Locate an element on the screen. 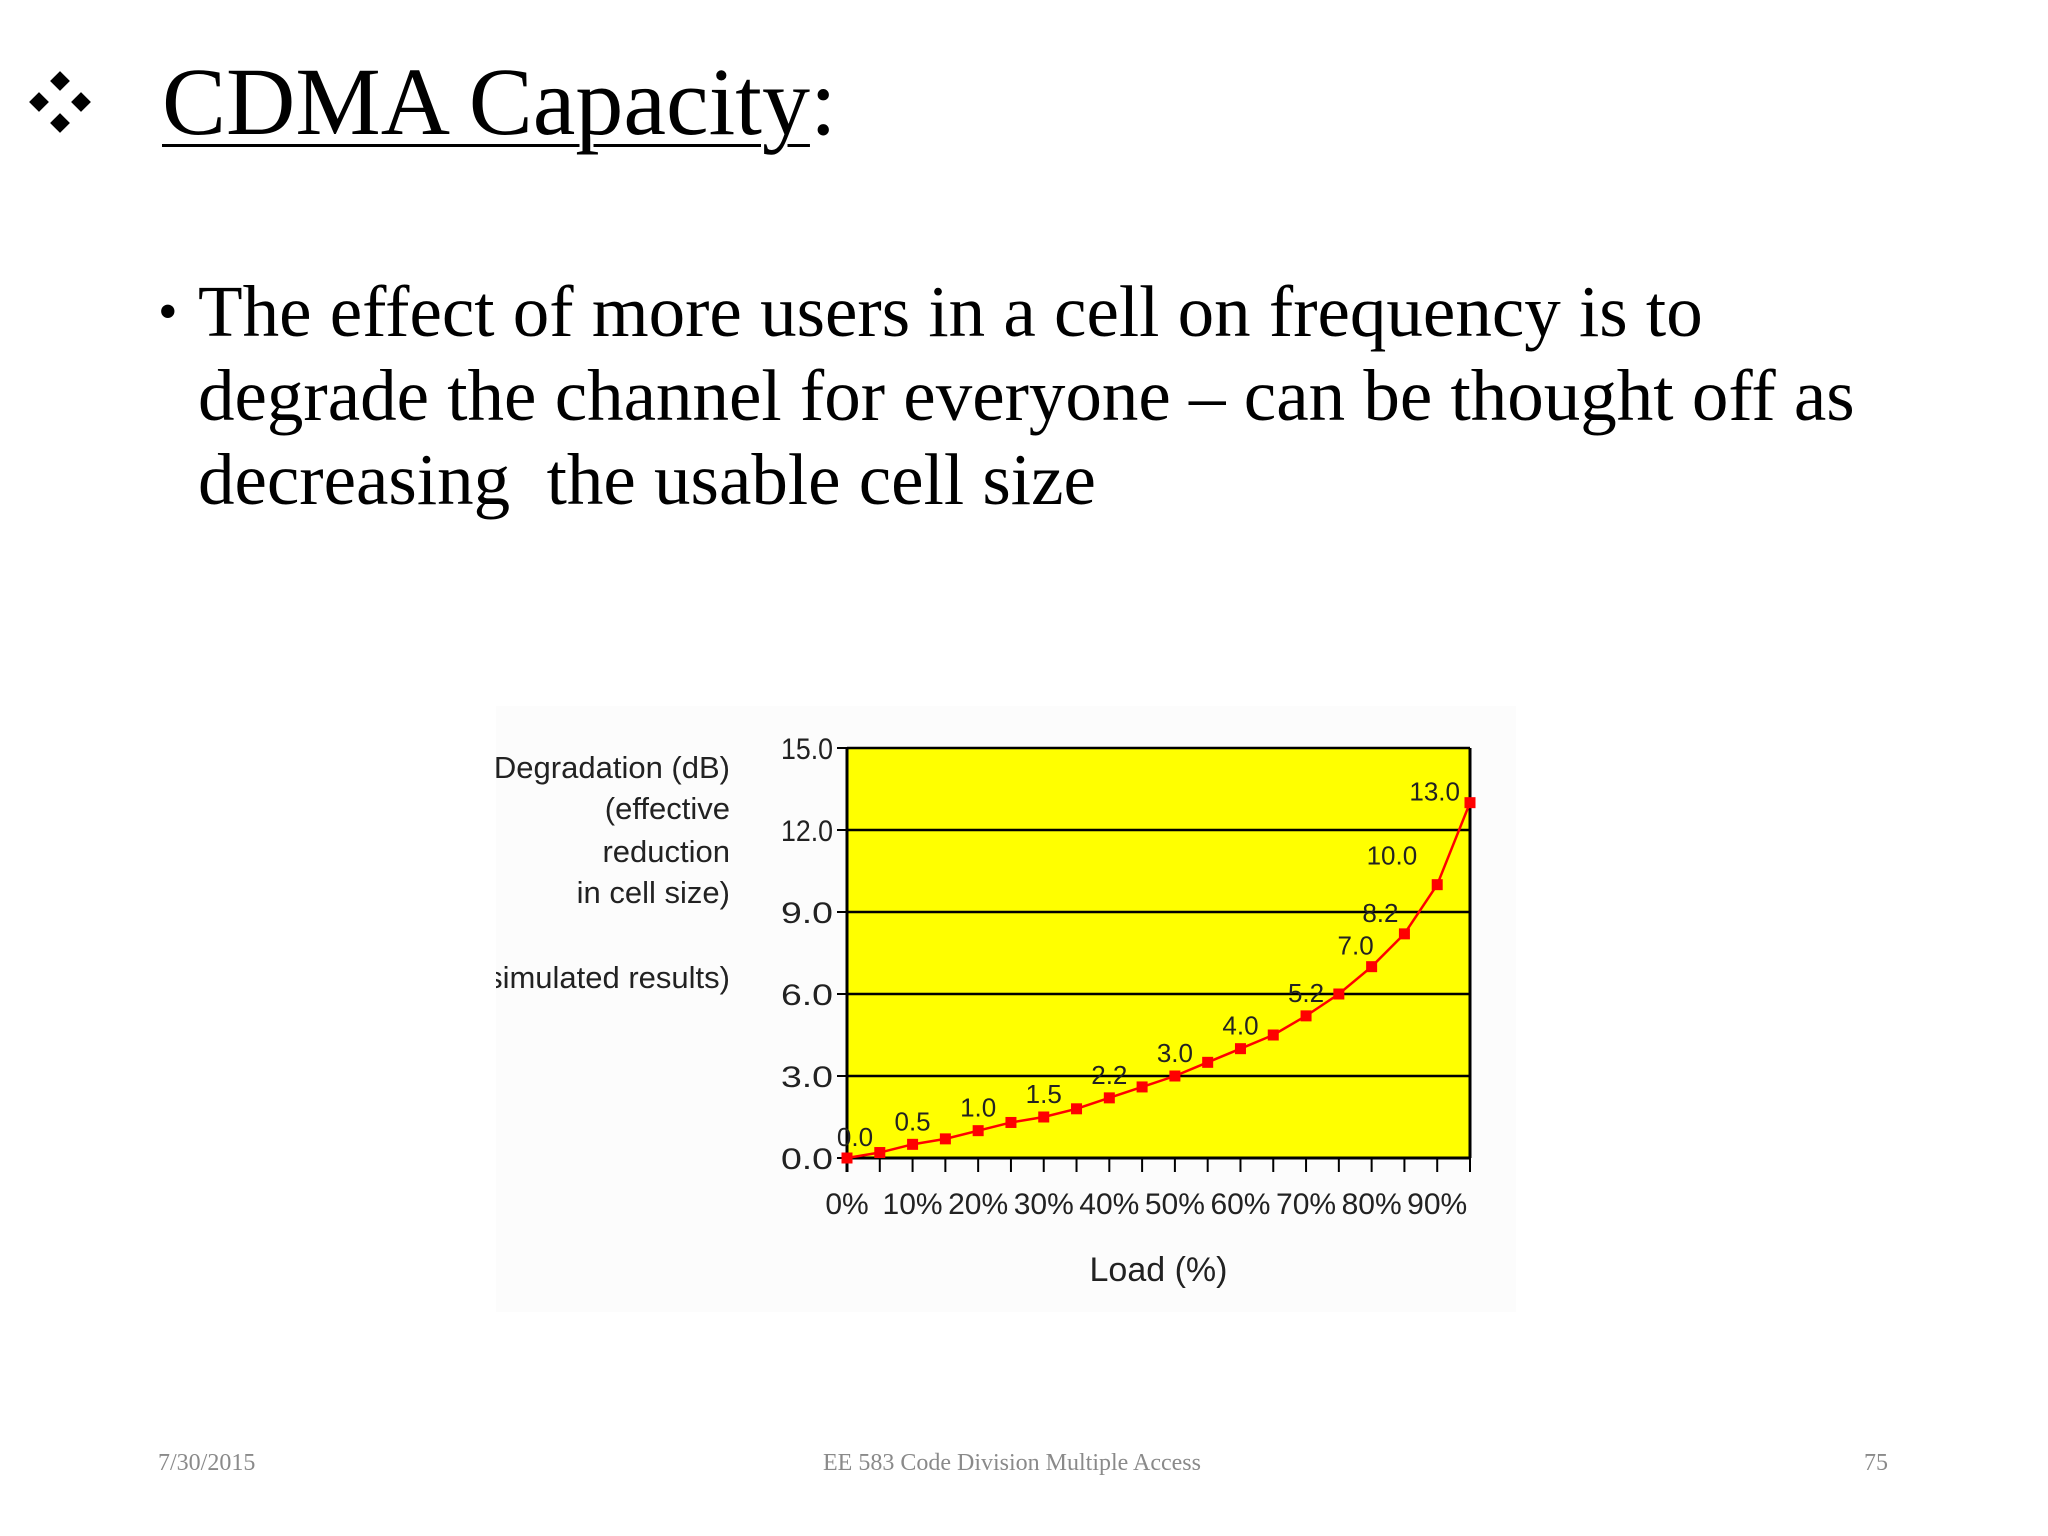 The height and width of the screenshot is (1536, 2048). x-tick-label: 40% is located at coordinates (1109, 1204).